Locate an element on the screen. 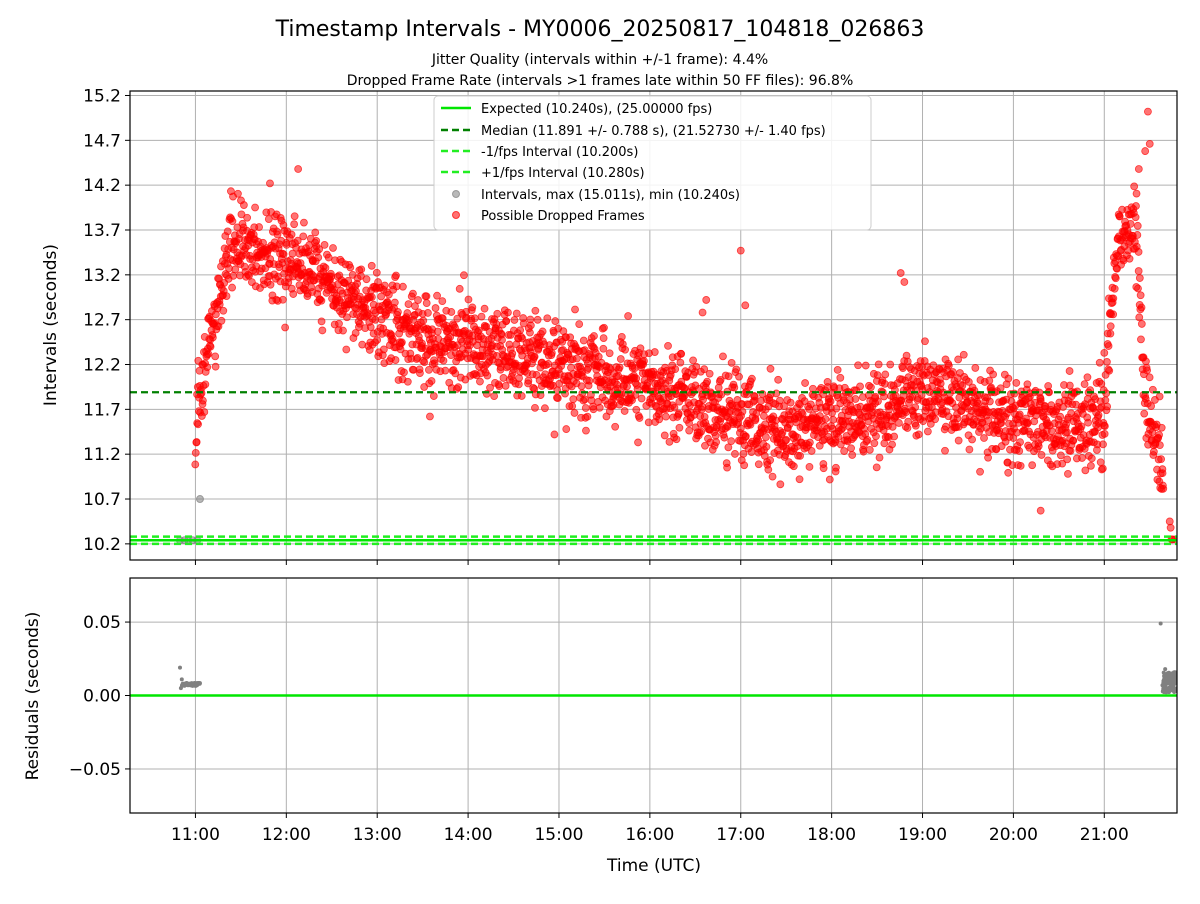  intervals-y-tick-label: 10.2 is located at coordinates (102, 545).